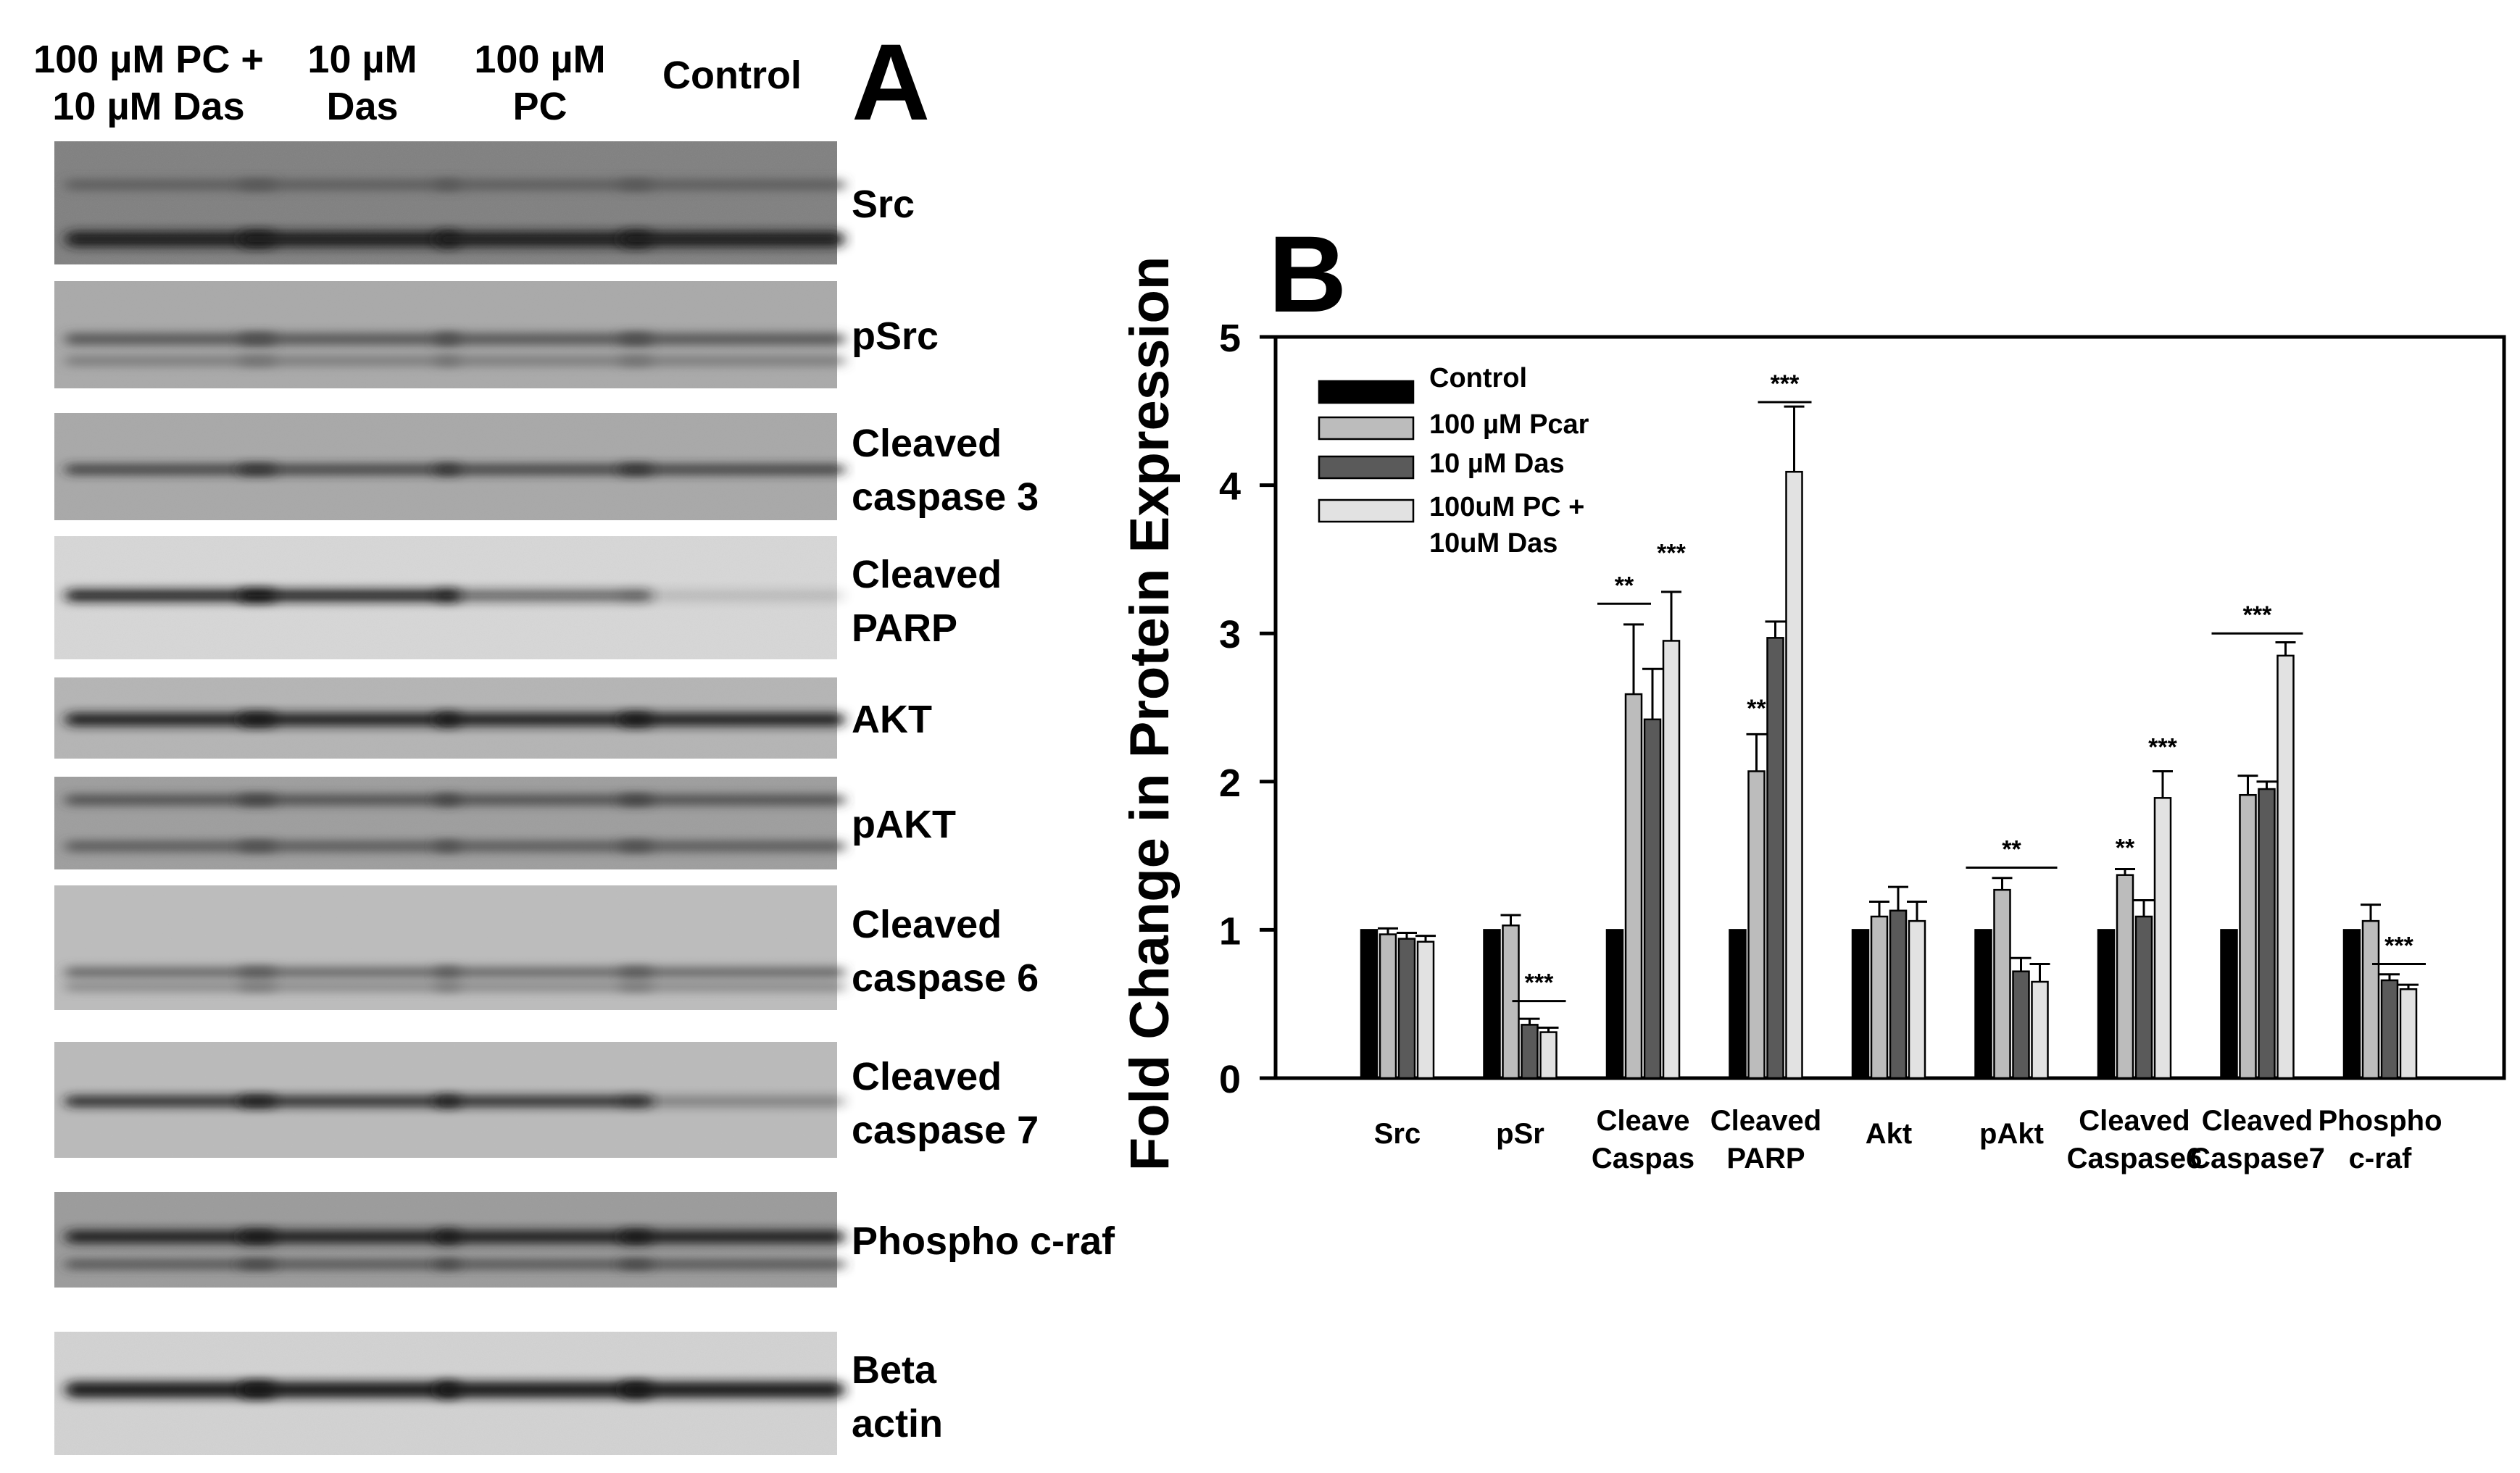 Image resolution: width=2520 pixels, height=1473 pixels. Describe the element at coordinates (892, 719) in the screenshot. I see `blot-label: AKT` at that location.